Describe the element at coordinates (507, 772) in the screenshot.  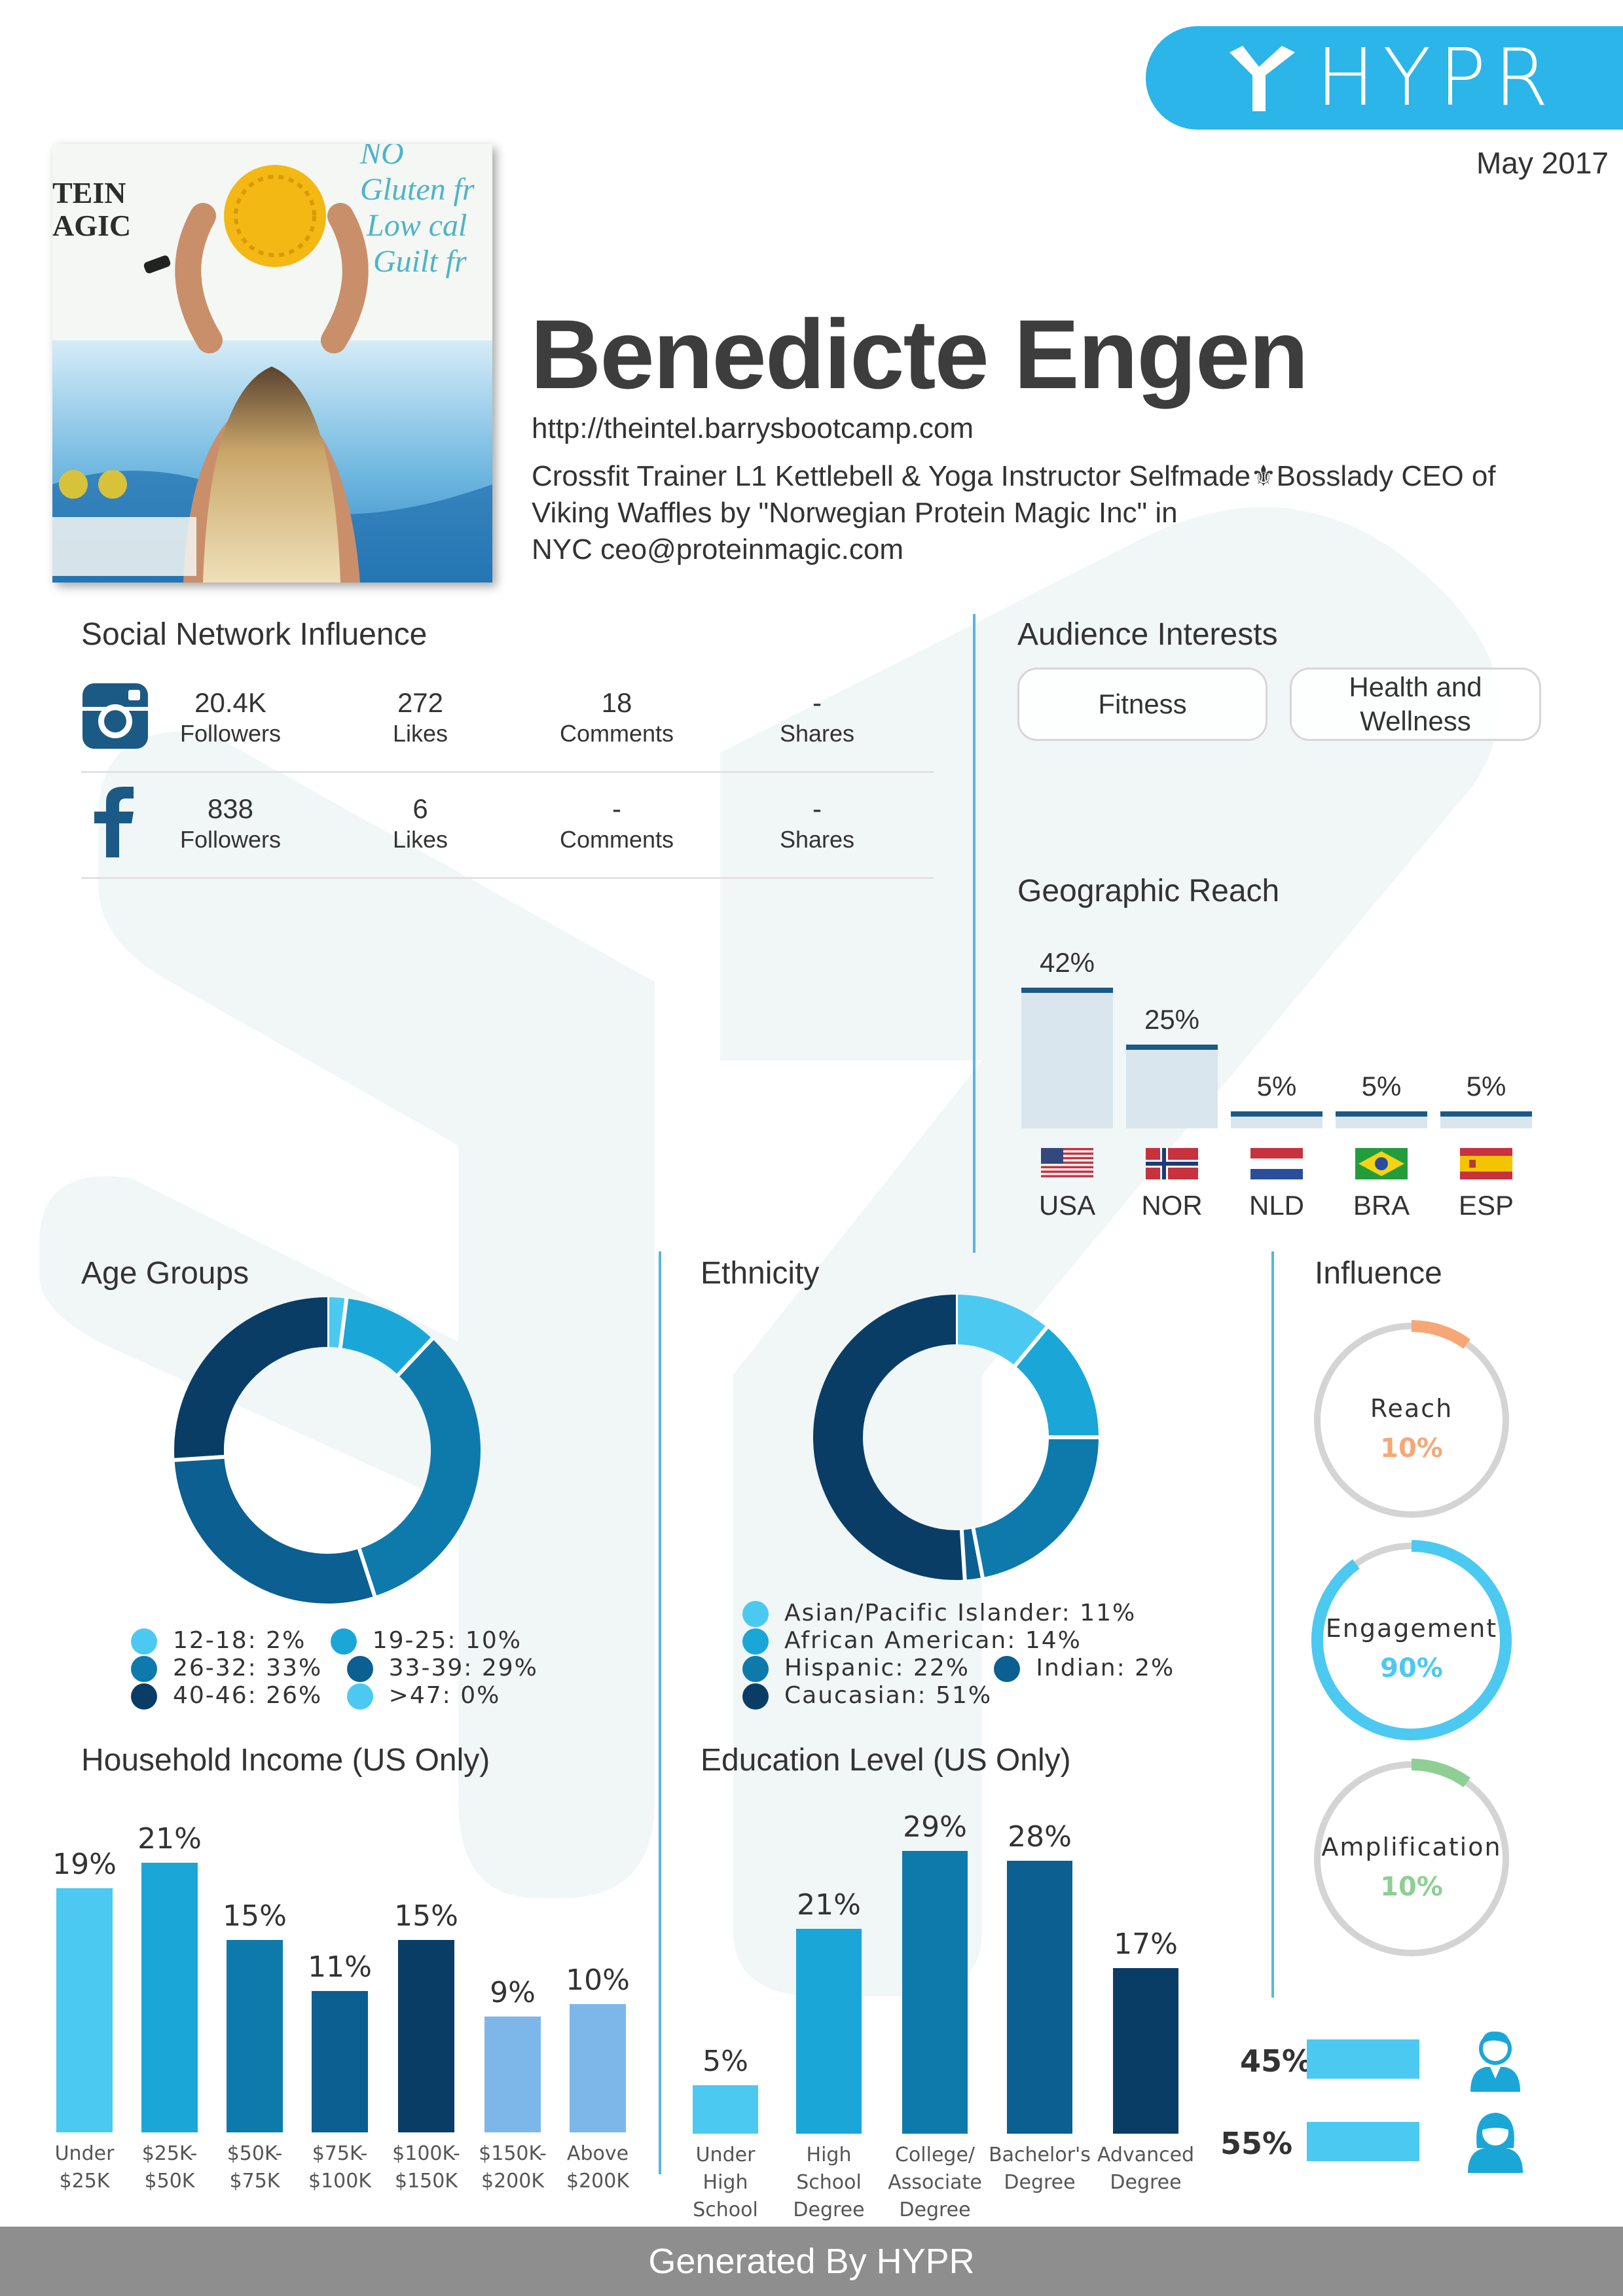
I see `divider` at that location.